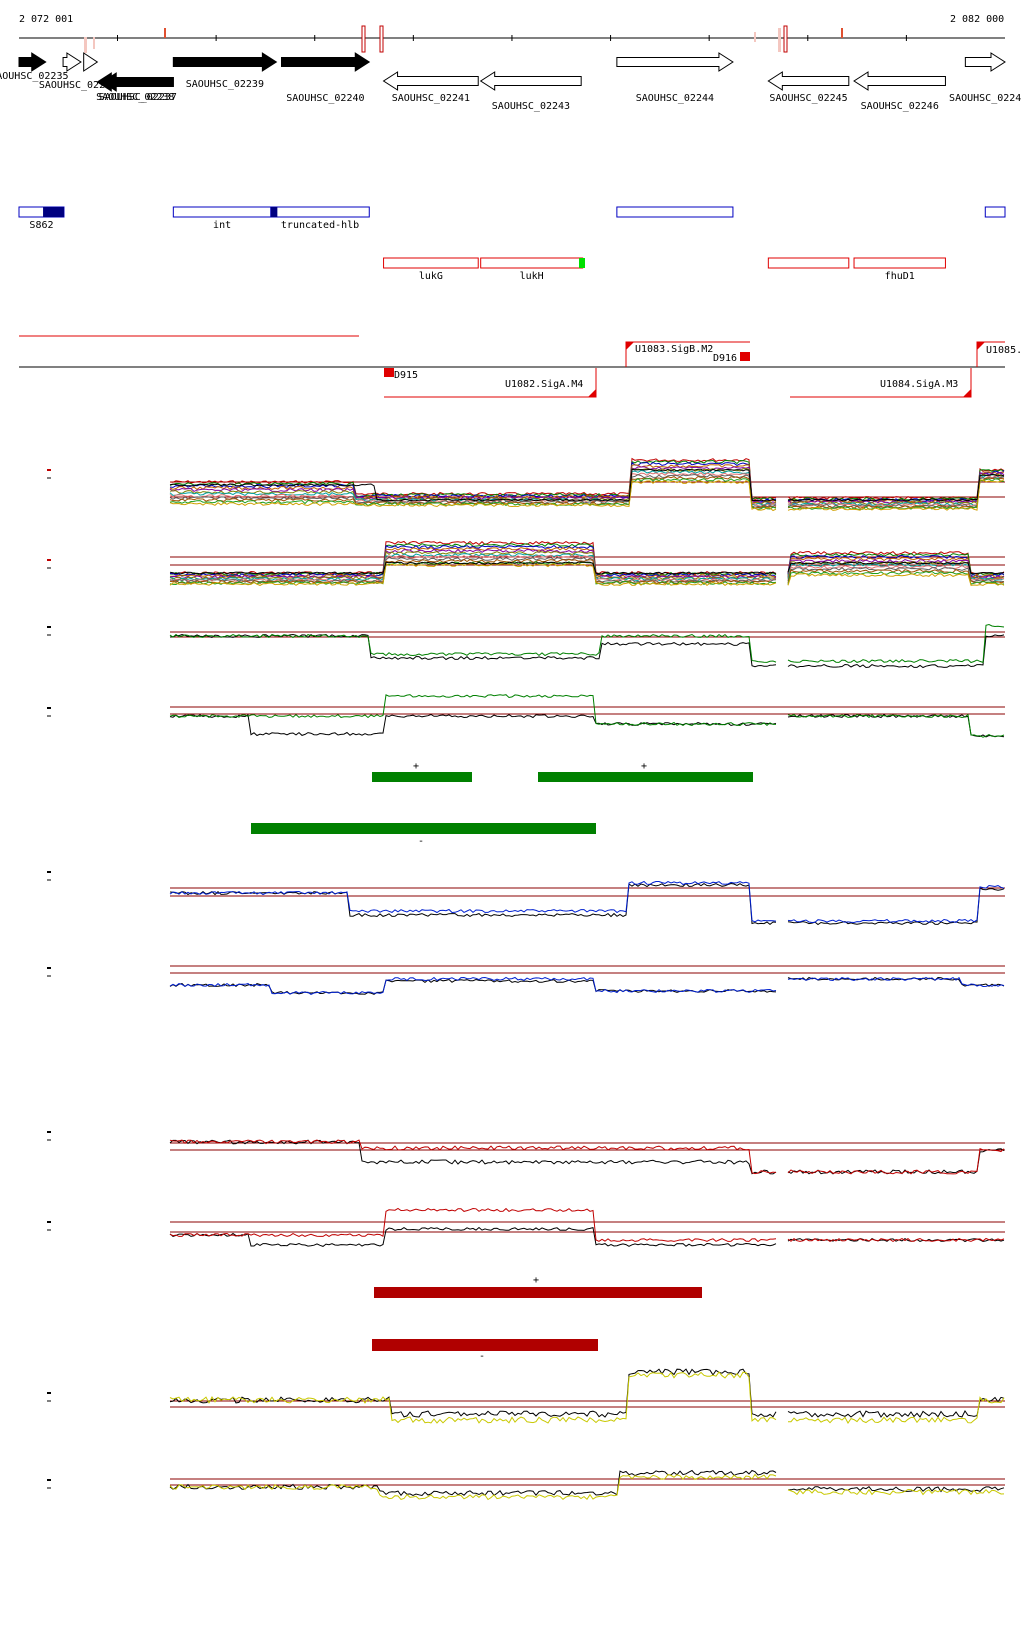 The image size is (1024, 1640). I want to click on gene-label: SAOUHSC_02244, so click(675, 98).